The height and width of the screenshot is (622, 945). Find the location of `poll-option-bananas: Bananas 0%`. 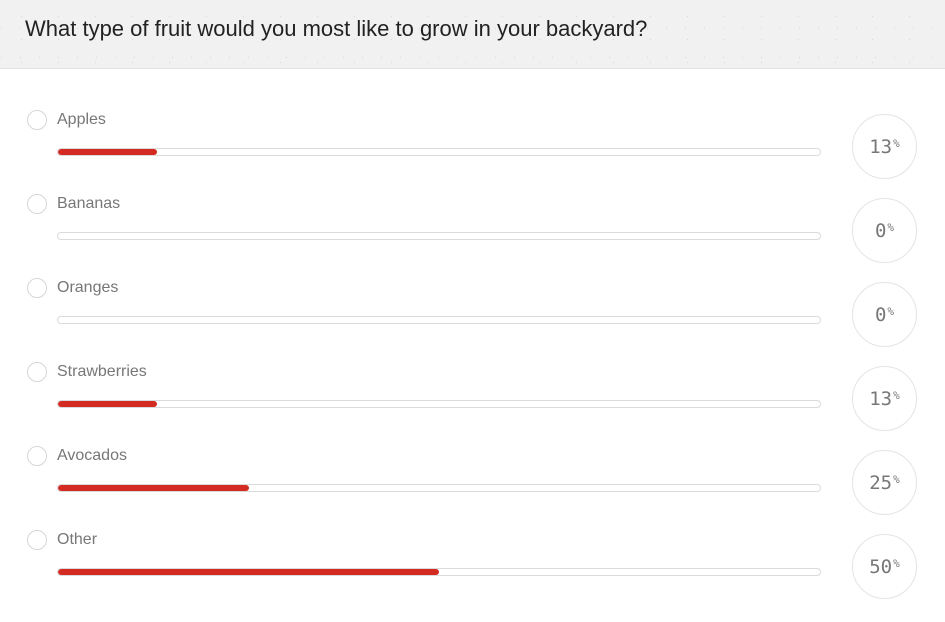

poll-option-bananas: Bananas 0% is located at coordinates (472, 230).